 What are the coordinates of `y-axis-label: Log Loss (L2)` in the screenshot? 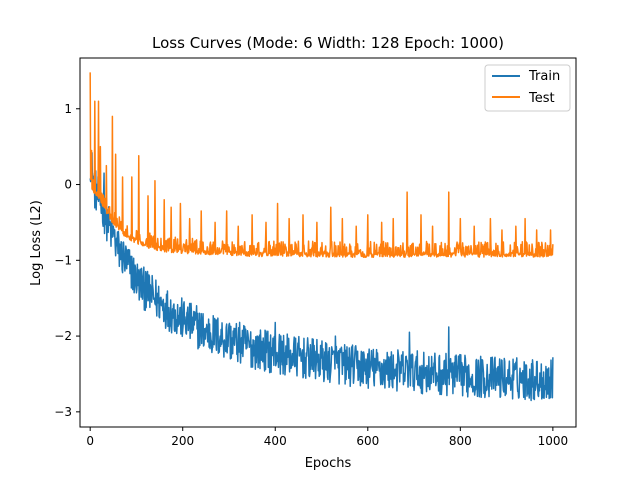 It's located at (36, 243).